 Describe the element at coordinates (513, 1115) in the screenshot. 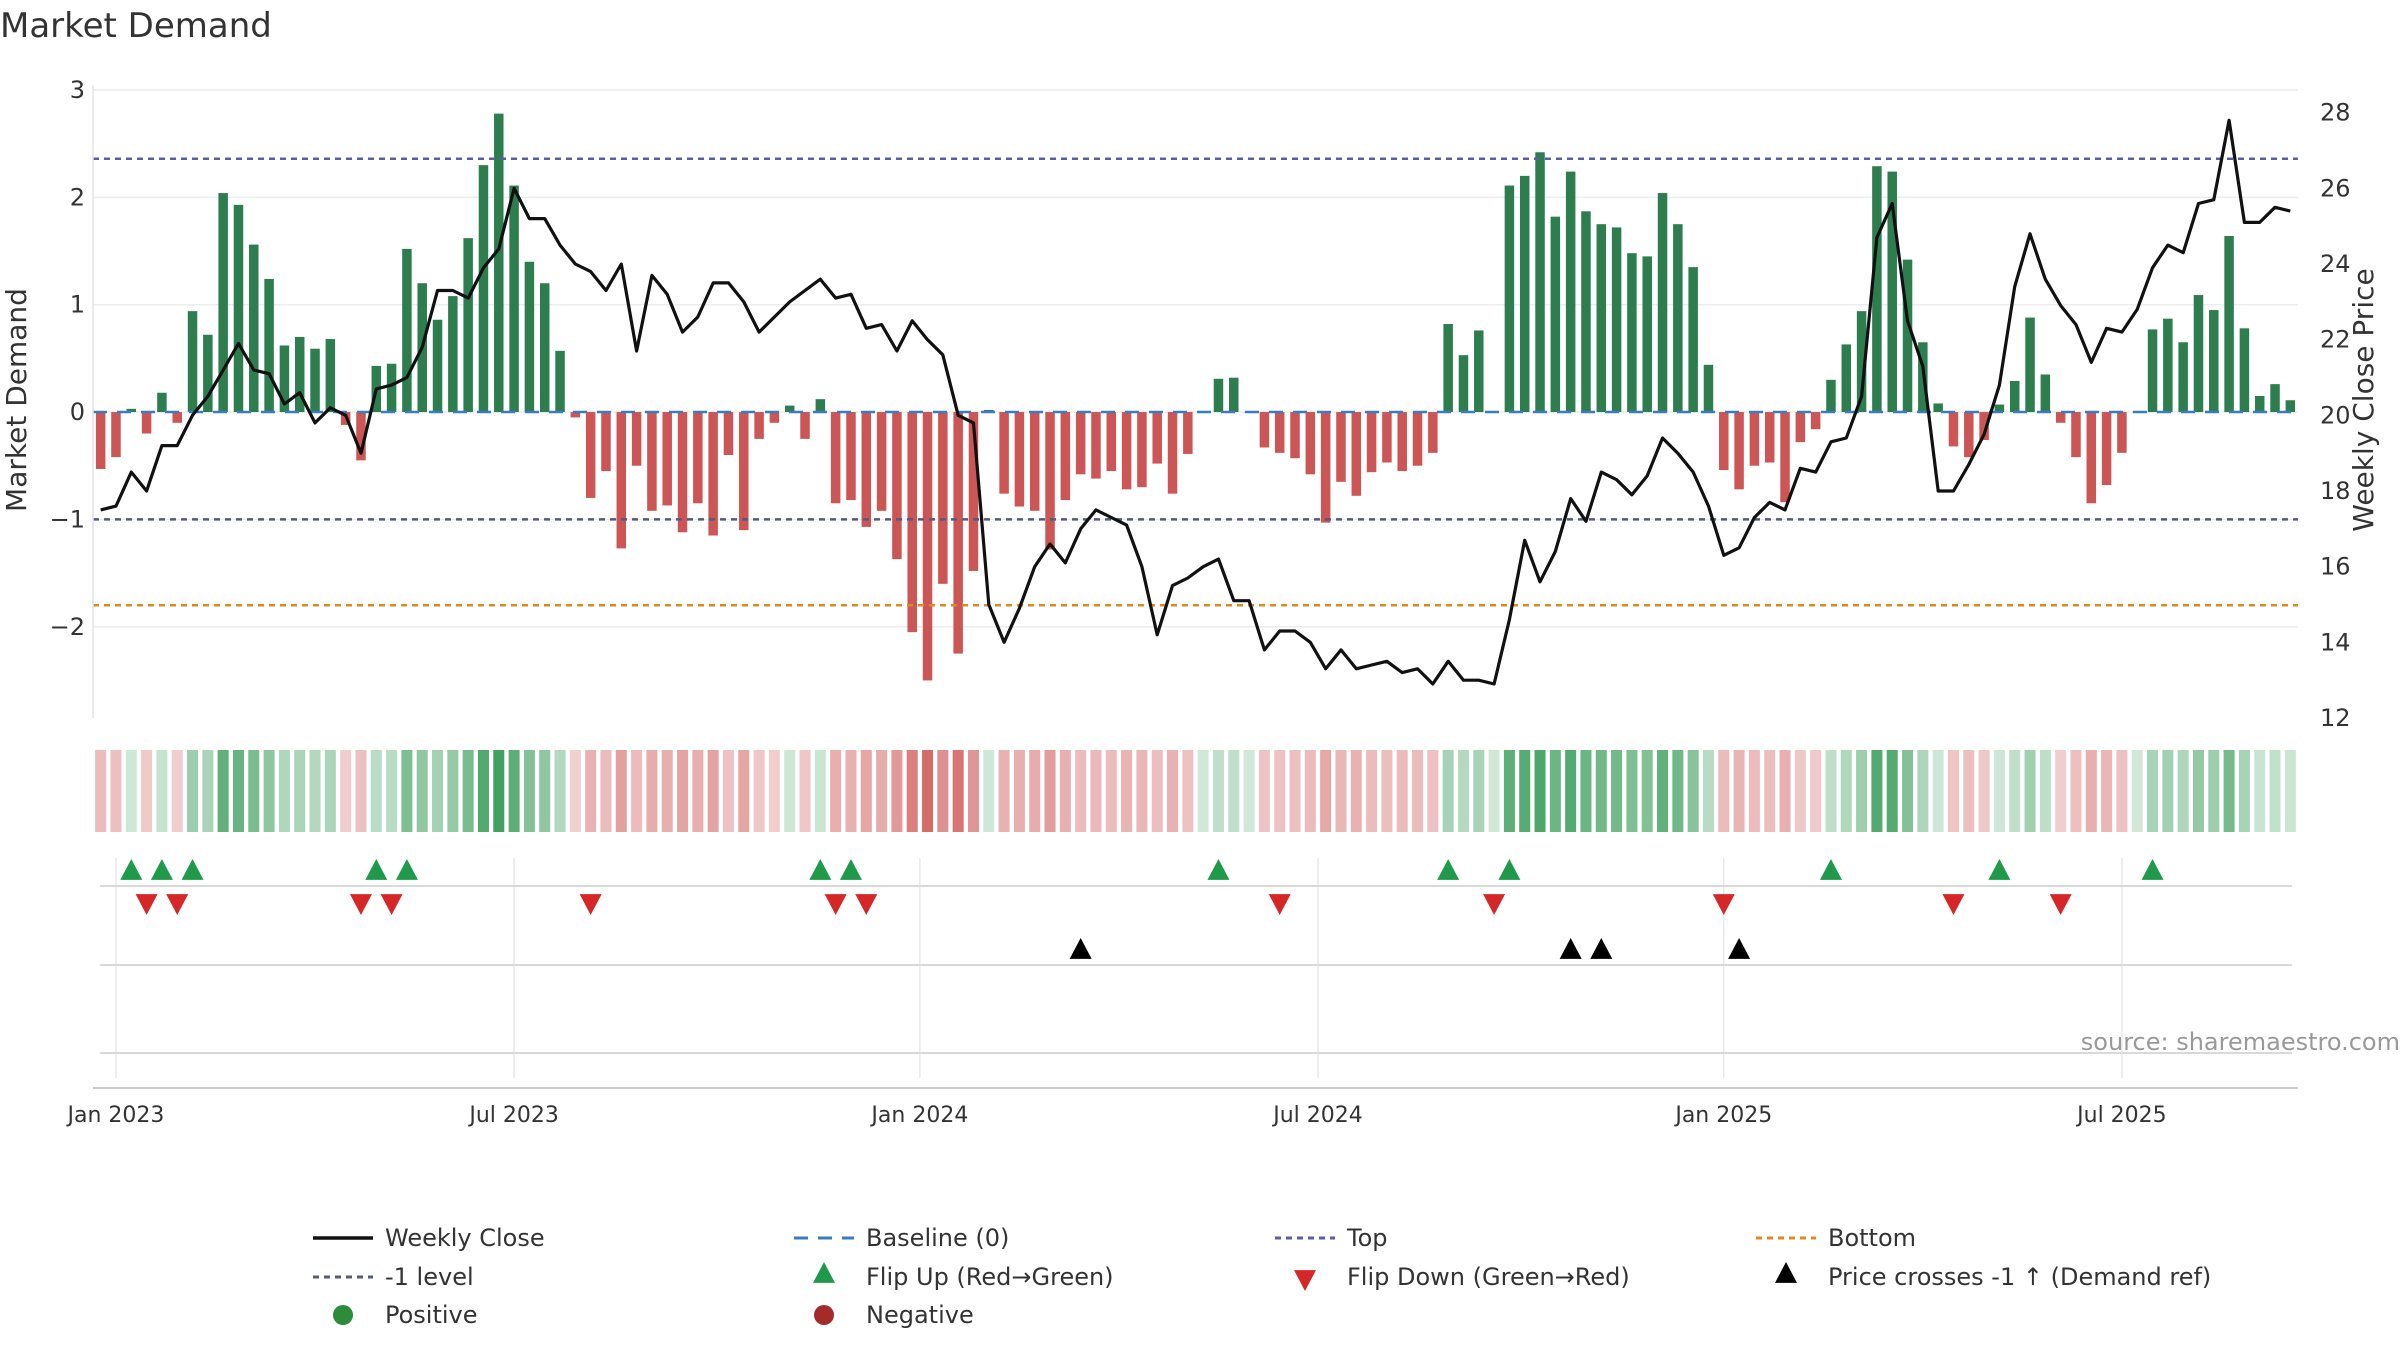

I see `x-tick-label: Jul 2023` at that location.